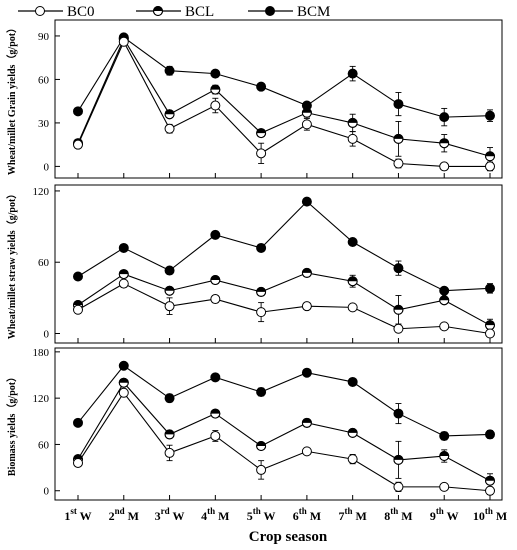 The image size is (517, 550). What do you see at coordinates (444, 514) in the screenshot?
I see `x-category-label: 9th W` at bounding box center [444, 514].